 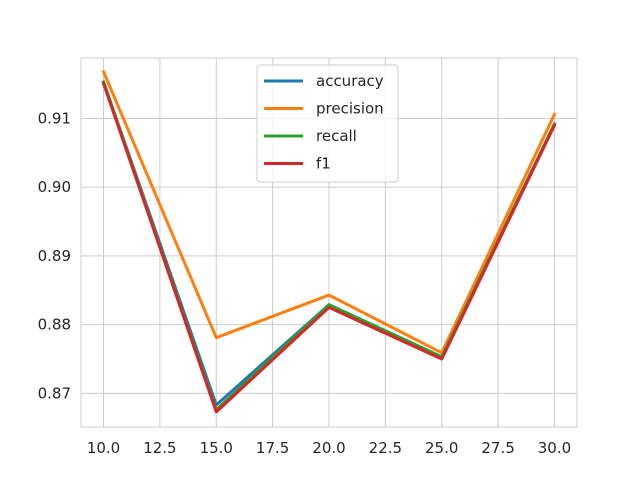 I want to click on y-tick-label: 0.91, so click(x=54, y=118).